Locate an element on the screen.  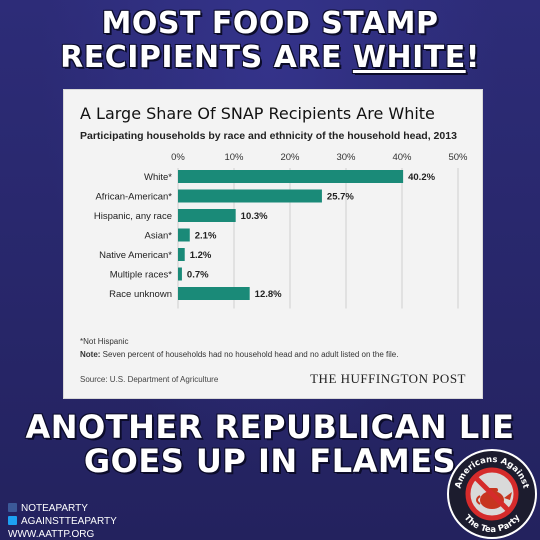
headline-bottom-1: ANOTHER REPUBLICAN LIE is located at coordinates (270, 427).